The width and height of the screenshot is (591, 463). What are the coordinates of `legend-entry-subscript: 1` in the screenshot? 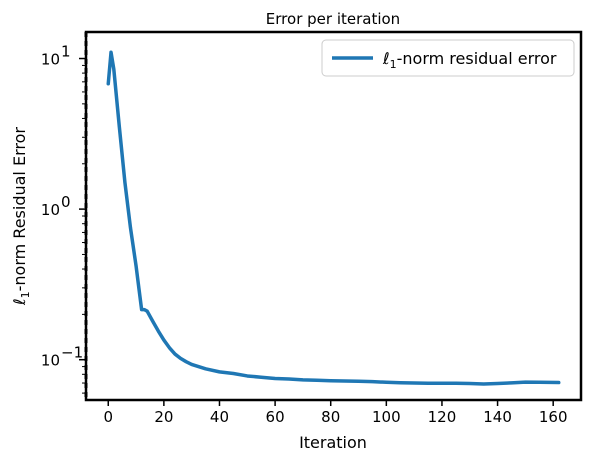 It's located at (393, 64).